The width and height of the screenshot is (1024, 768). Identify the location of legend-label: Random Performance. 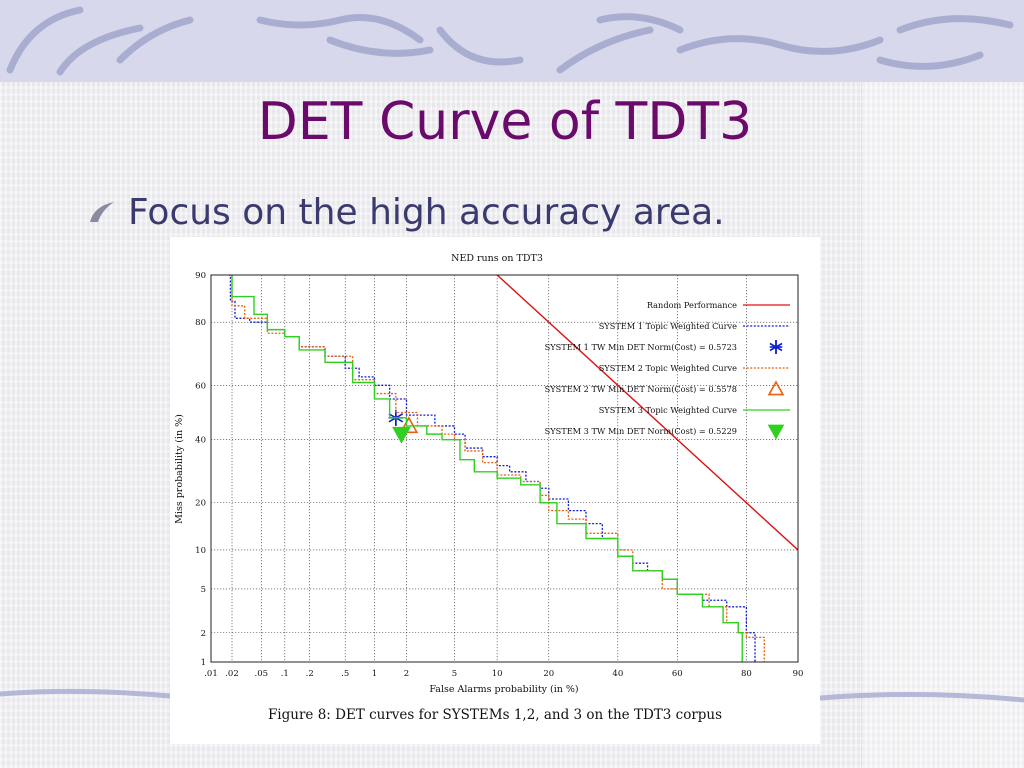
(692, 305).